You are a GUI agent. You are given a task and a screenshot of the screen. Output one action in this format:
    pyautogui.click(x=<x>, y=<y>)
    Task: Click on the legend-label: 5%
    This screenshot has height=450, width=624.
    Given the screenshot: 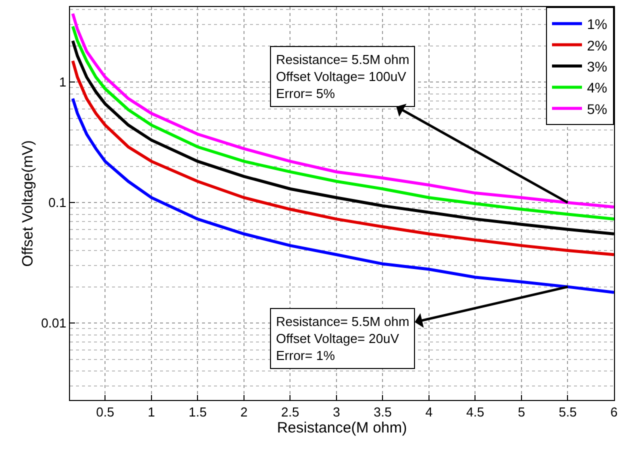 What is the action you would take?
    pyautogui.click(x=597, y=108)
    